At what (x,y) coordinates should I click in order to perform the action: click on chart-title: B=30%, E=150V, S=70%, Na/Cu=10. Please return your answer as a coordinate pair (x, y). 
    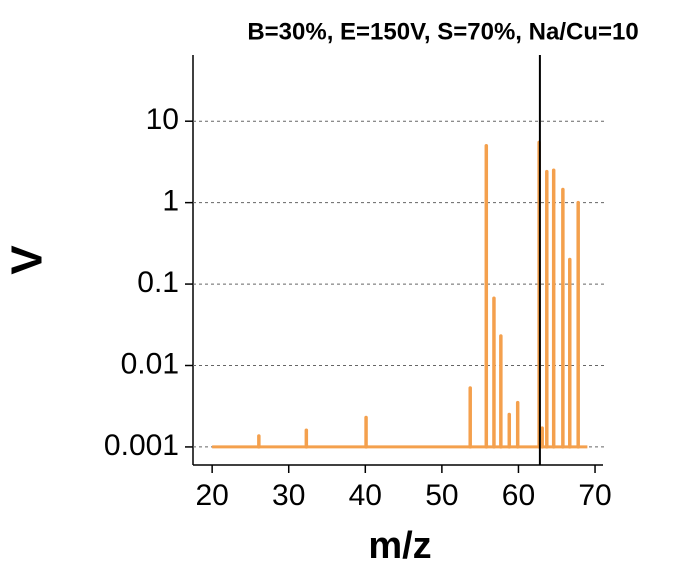
    Looking at the image, I should click on (442, 31).